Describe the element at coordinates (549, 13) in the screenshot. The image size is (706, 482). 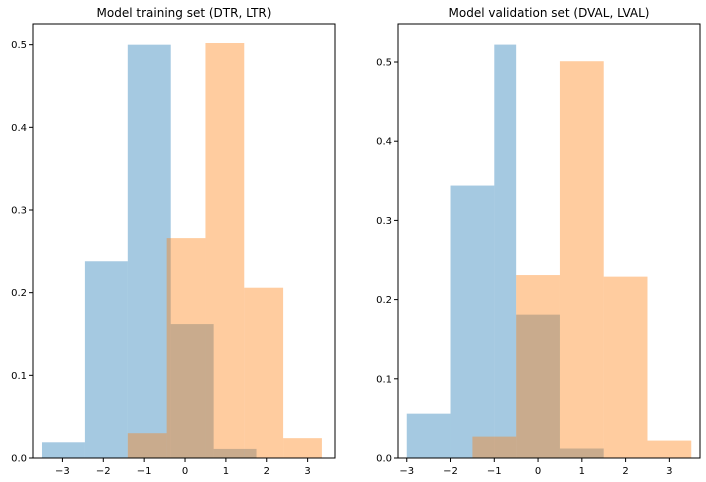
I see `chart-title: Model validation set (DVAL, LVAL)` at that location.